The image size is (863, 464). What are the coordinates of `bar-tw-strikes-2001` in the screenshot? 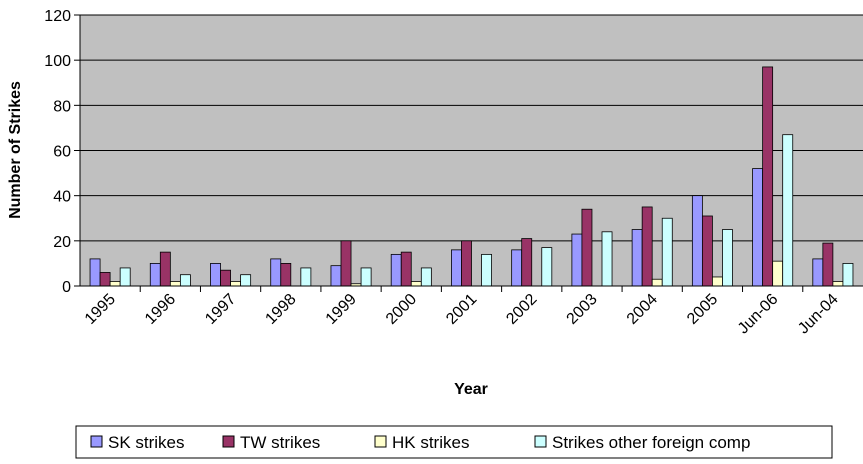 It's located at (466, 263).